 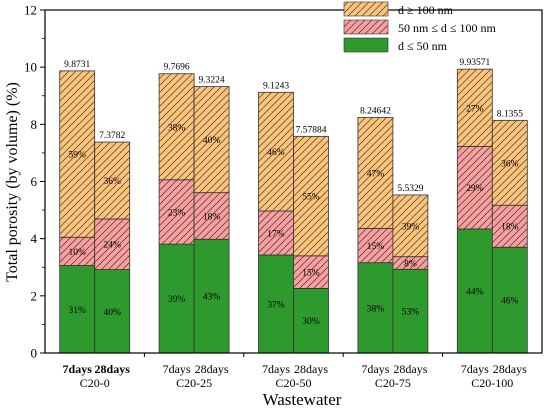 I want to click on segment-percent-label: 44%, so click(x=475, y=292).